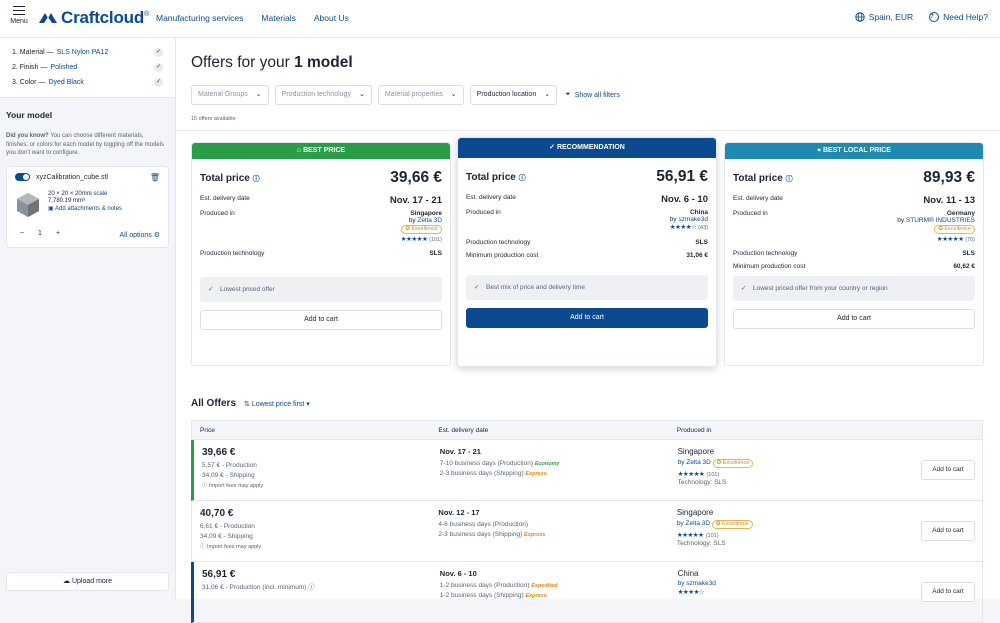  I want to click on step-label: 1. Material —, so click(33, 52).